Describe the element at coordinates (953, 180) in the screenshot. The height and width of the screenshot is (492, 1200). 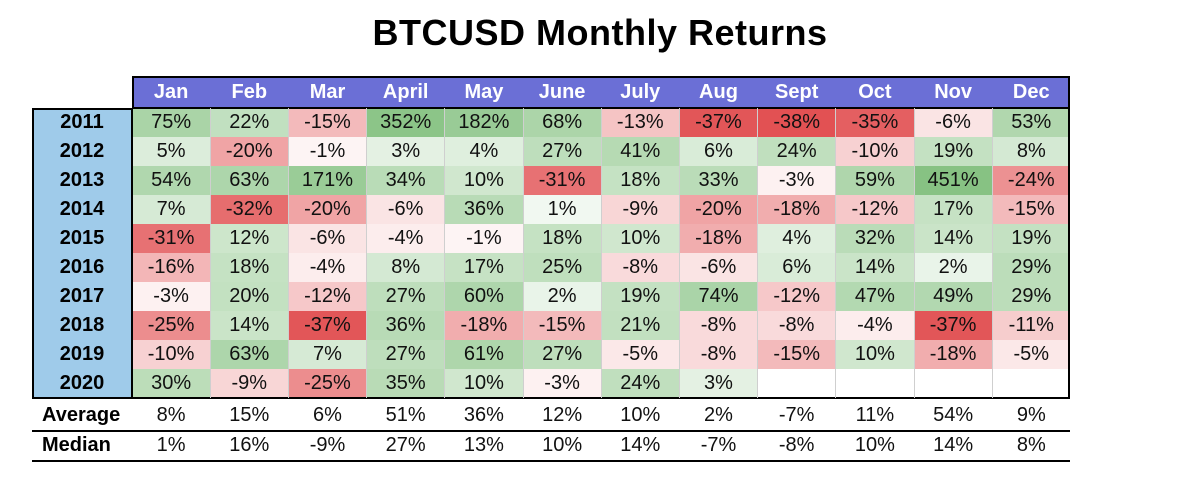
I see `return-cell: 451%` at that location.